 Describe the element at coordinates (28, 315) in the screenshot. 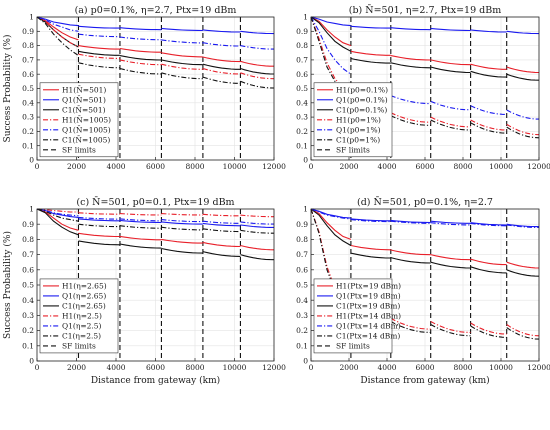

I see `y-tick-label: 0.3` at that location.